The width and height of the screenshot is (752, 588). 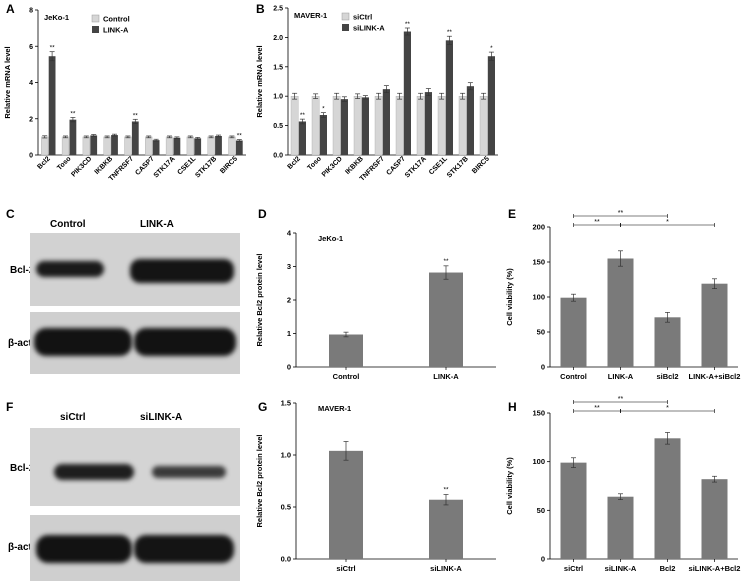 What do you see at coordinates (667, 376) in the screenshot?
I see `x-tick-label: siBcl2` at bounding box center [667, 376].